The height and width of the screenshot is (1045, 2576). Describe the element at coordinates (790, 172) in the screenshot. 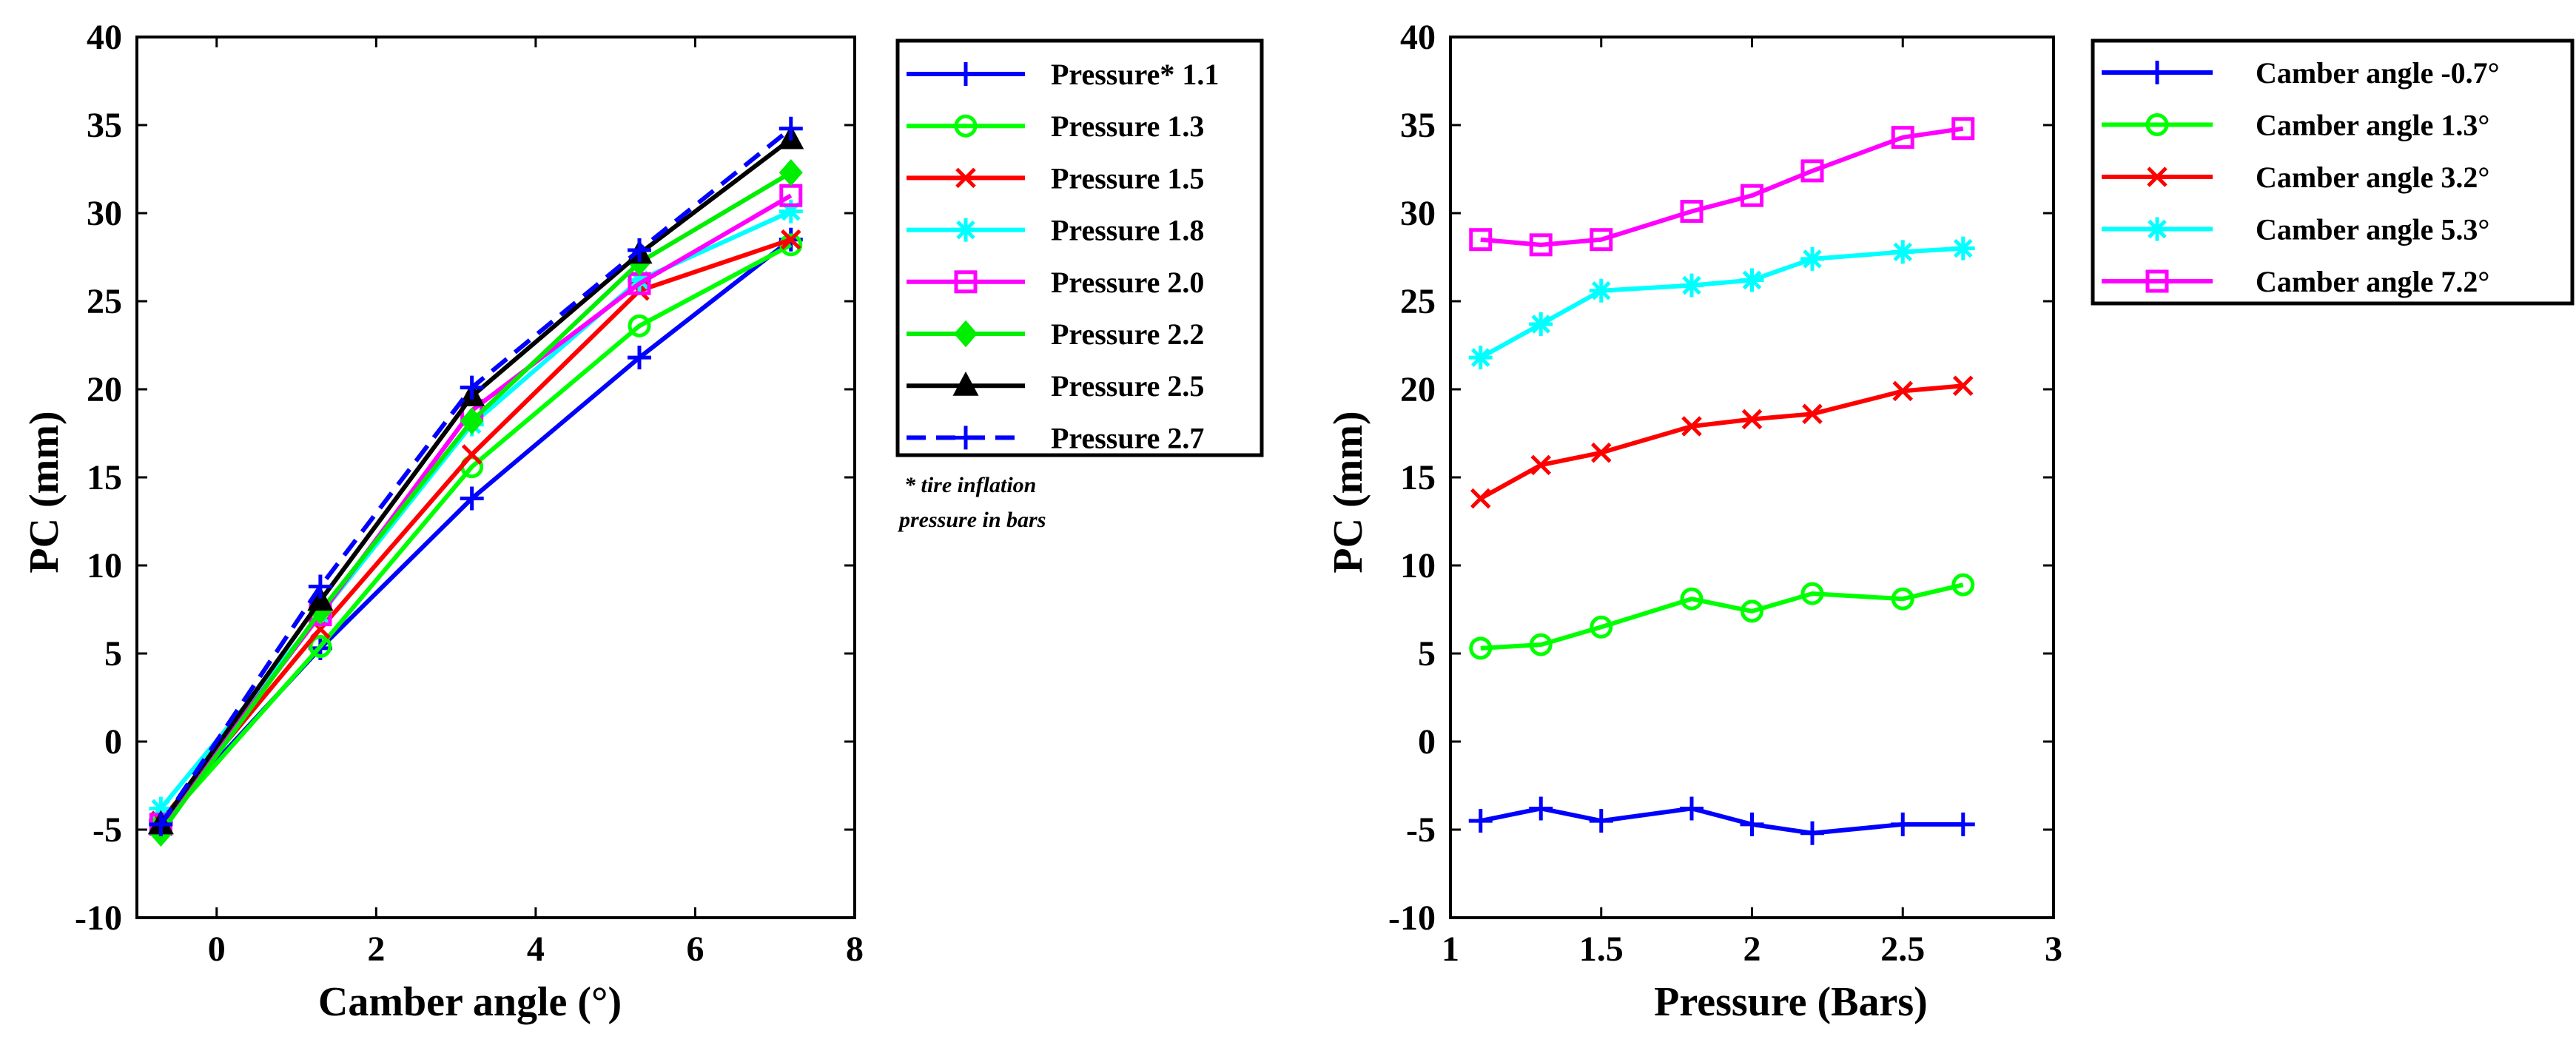

I see `left-series-5-point` at that location.